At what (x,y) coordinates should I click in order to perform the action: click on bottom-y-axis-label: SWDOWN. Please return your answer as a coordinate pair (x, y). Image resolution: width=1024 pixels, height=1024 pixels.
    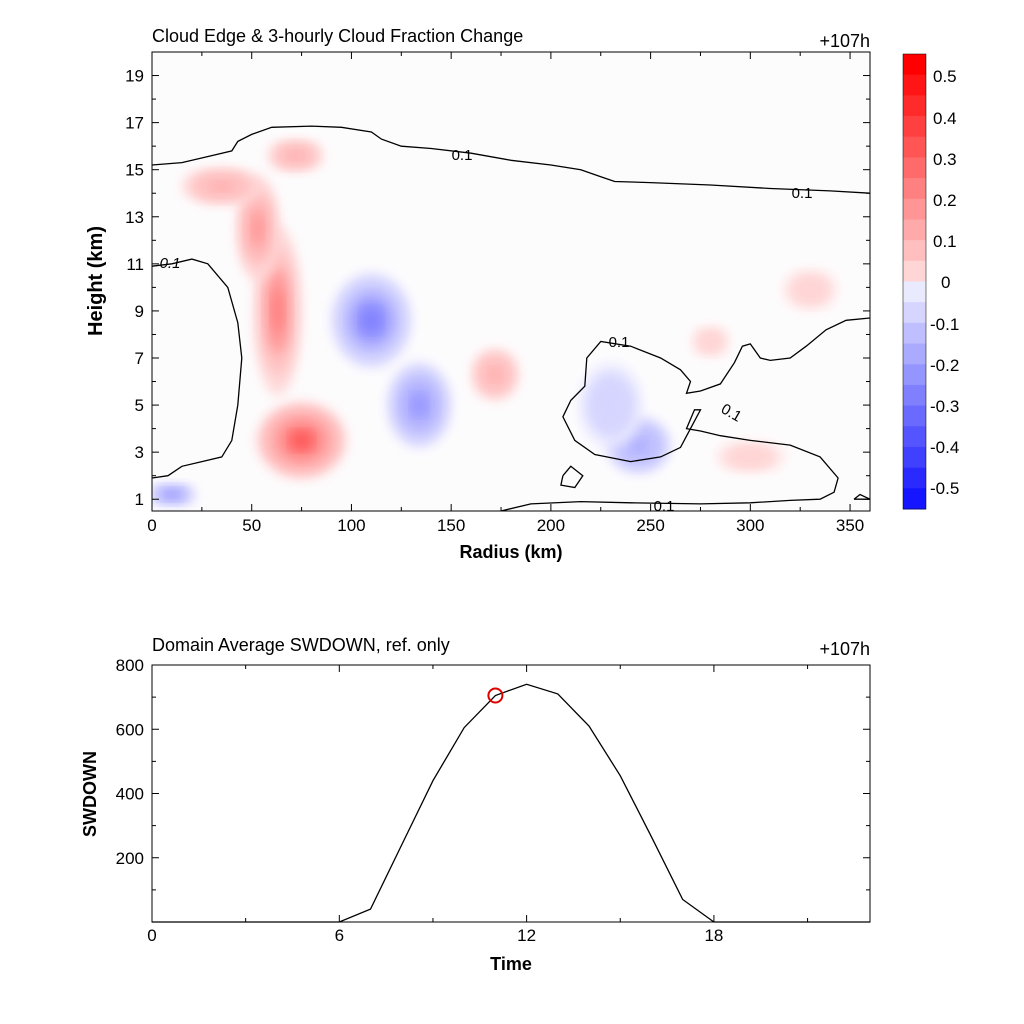
    Looking at the image, I should click on (90, 794).